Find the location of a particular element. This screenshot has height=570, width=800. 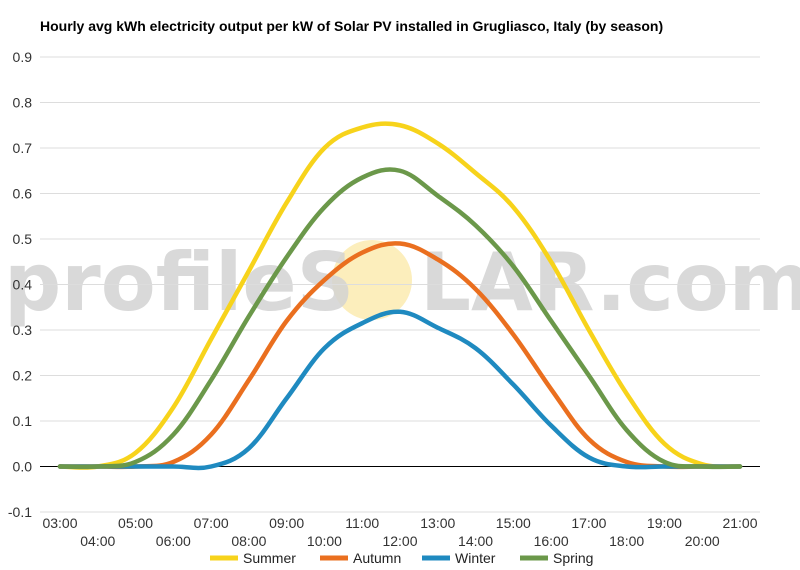

x-tick-label: 20:00 is located at coordinates (702, 541).